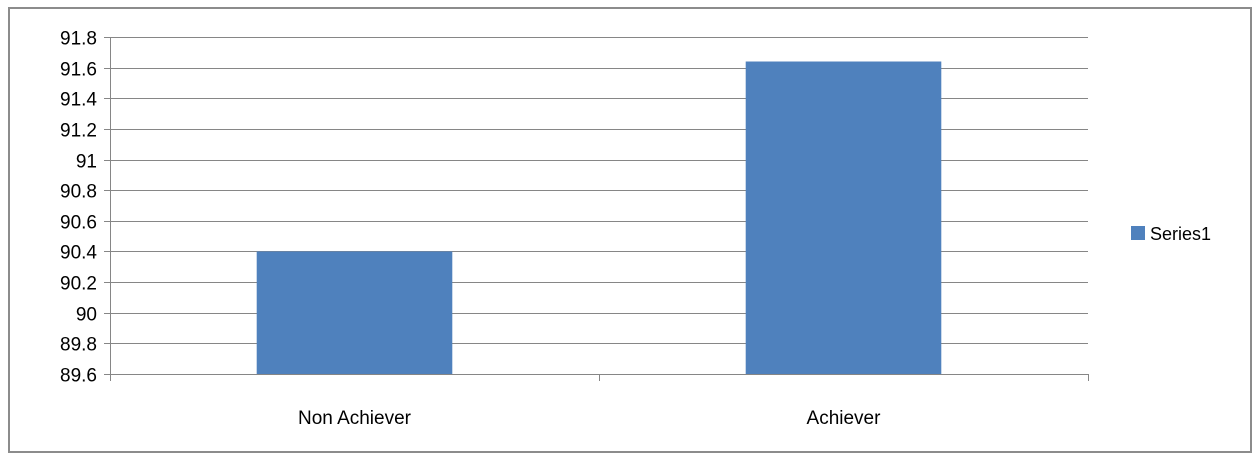 The width and height of the screenshot is (1255, 455). I want to click on y-tick-label: 90.4, so click(78, 253).